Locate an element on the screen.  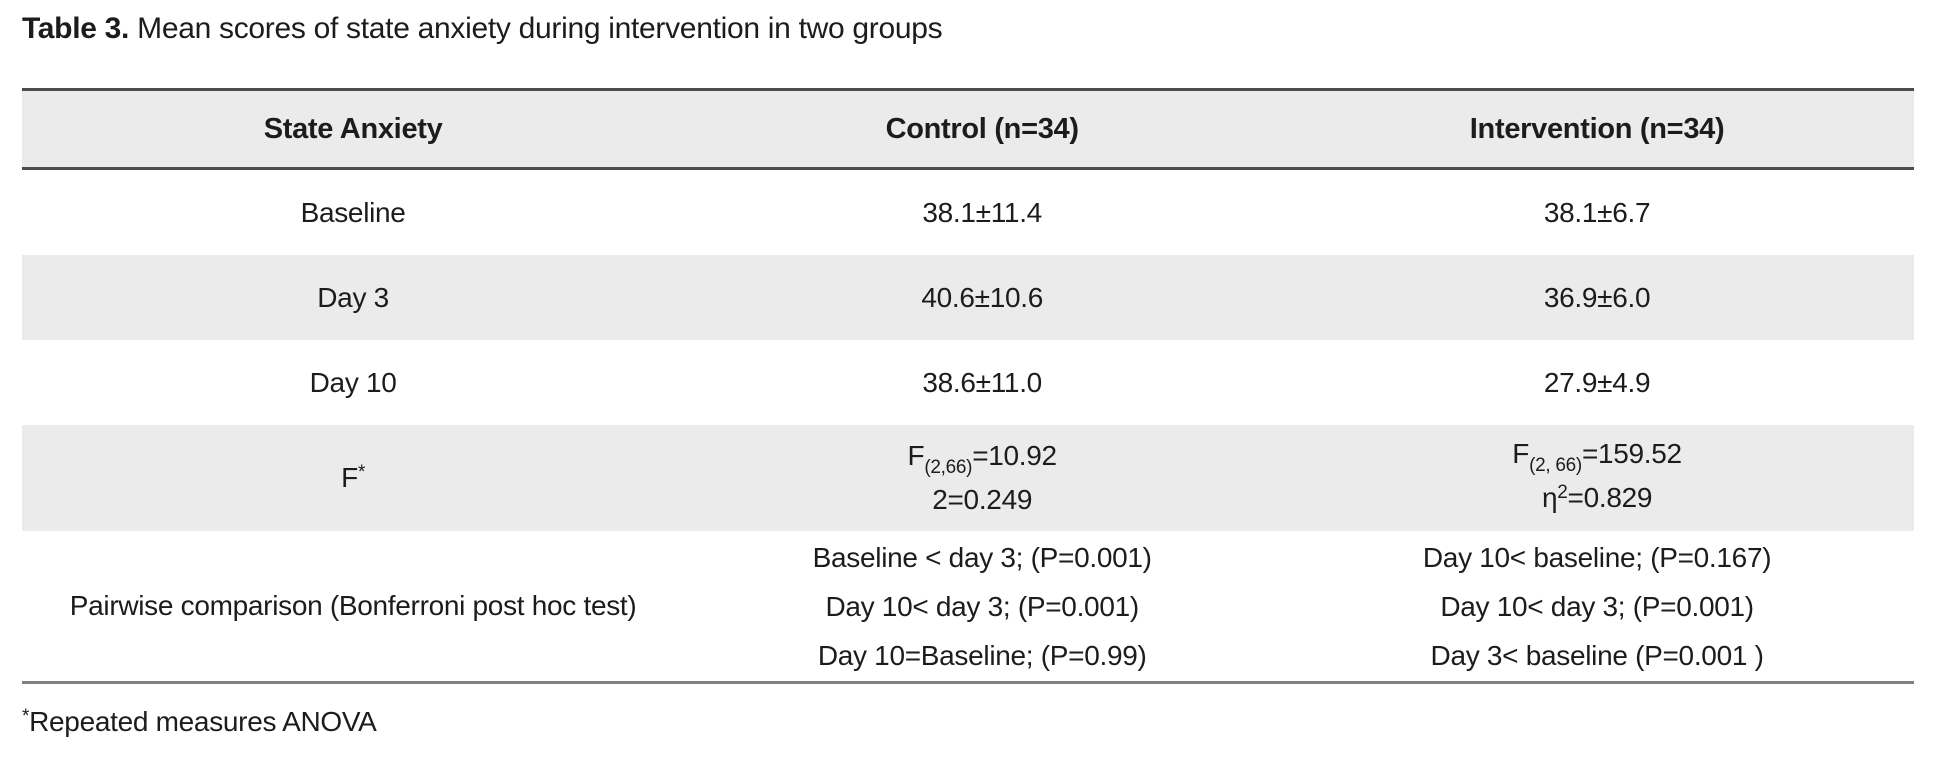
pairwise-intervention-line-2: Day 10< day 3; (P=0.001) is located at coordinates (1597, 606).